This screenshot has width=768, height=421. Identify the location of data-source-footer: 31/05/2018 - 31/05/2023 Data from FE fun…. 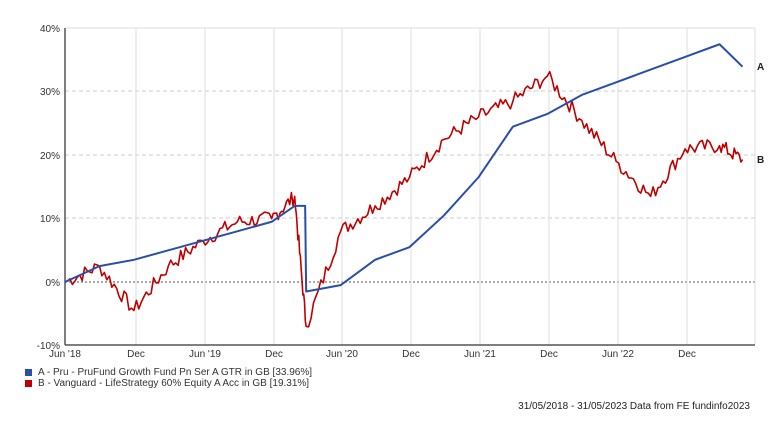
(634, 406).